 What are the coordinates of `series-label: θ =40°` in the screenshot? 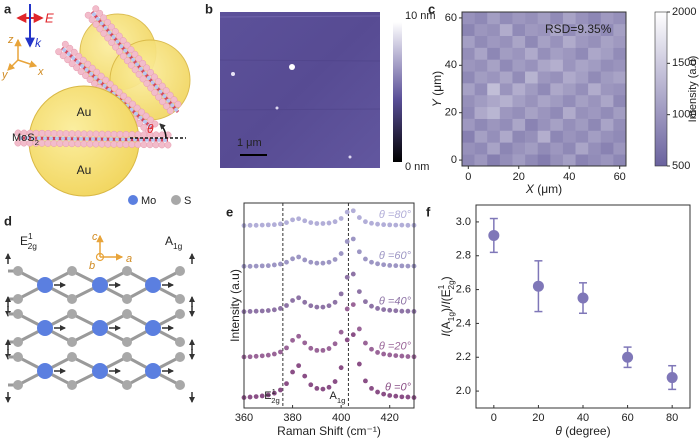 It's located at (395, 301).